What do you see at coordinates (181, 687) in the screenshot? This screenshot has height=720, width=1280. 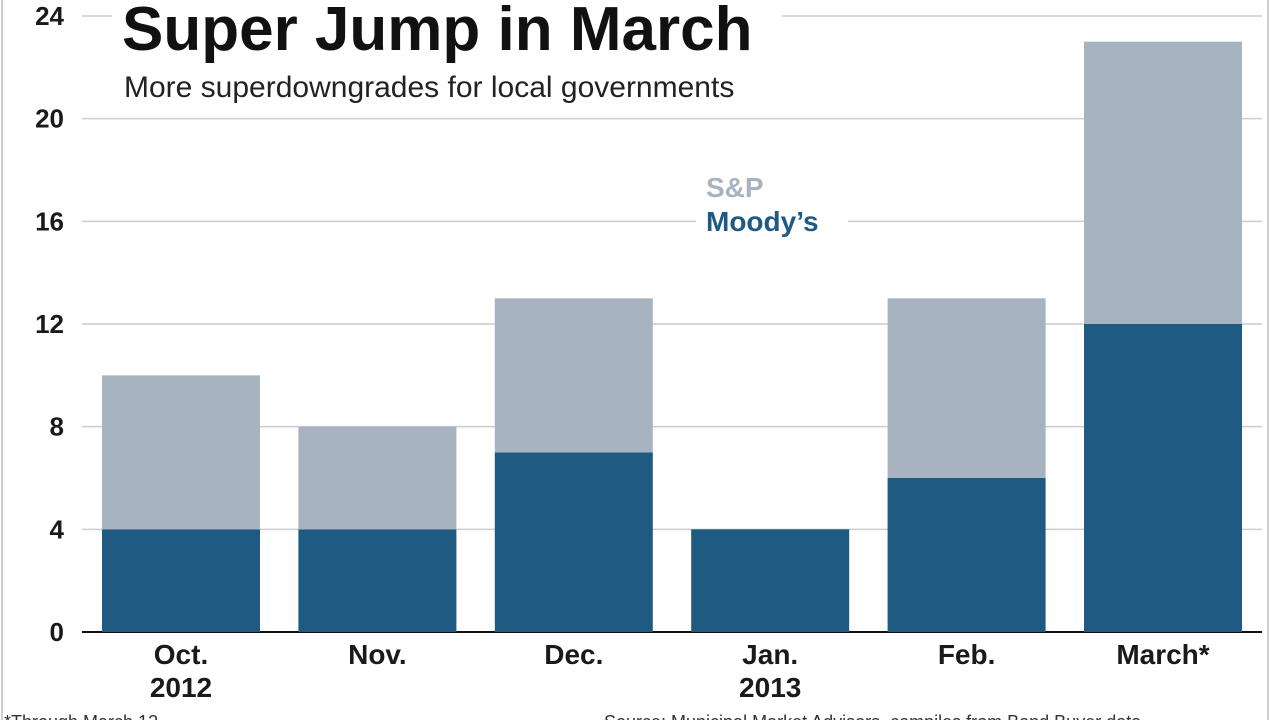 I see `x-category-label: 2012` at bounding box center [181, 687].